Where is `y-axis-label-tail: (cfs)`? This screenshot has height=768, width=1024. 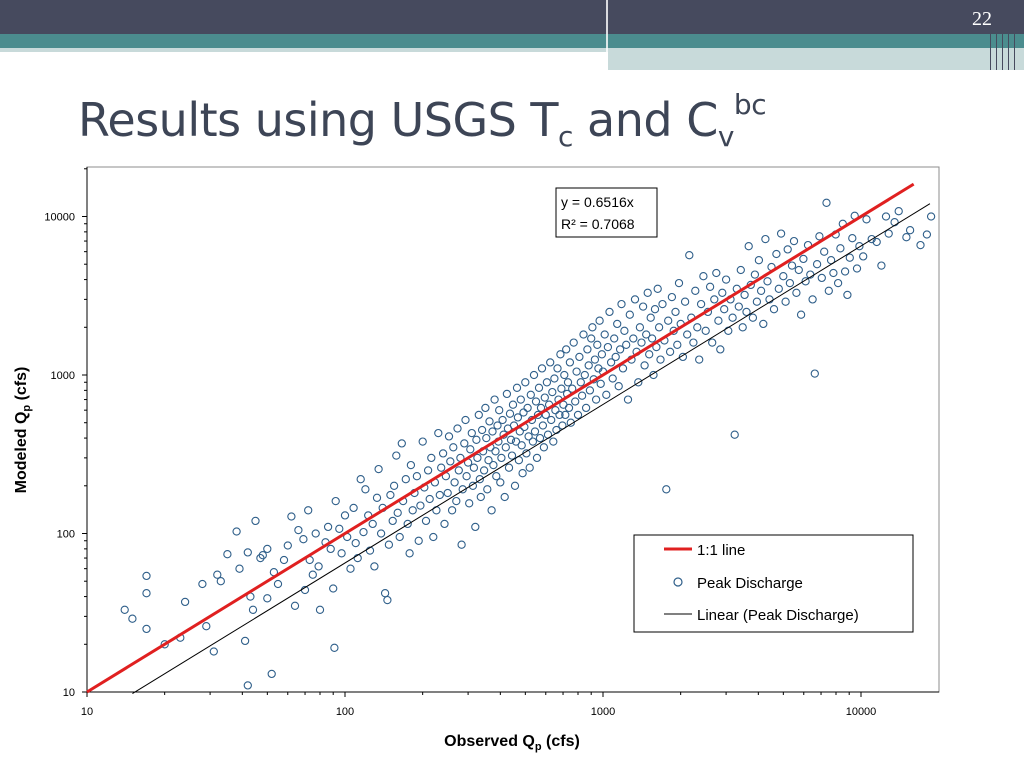
y-axis-label-tail: (cfs) is located at coordinates (21, 386).